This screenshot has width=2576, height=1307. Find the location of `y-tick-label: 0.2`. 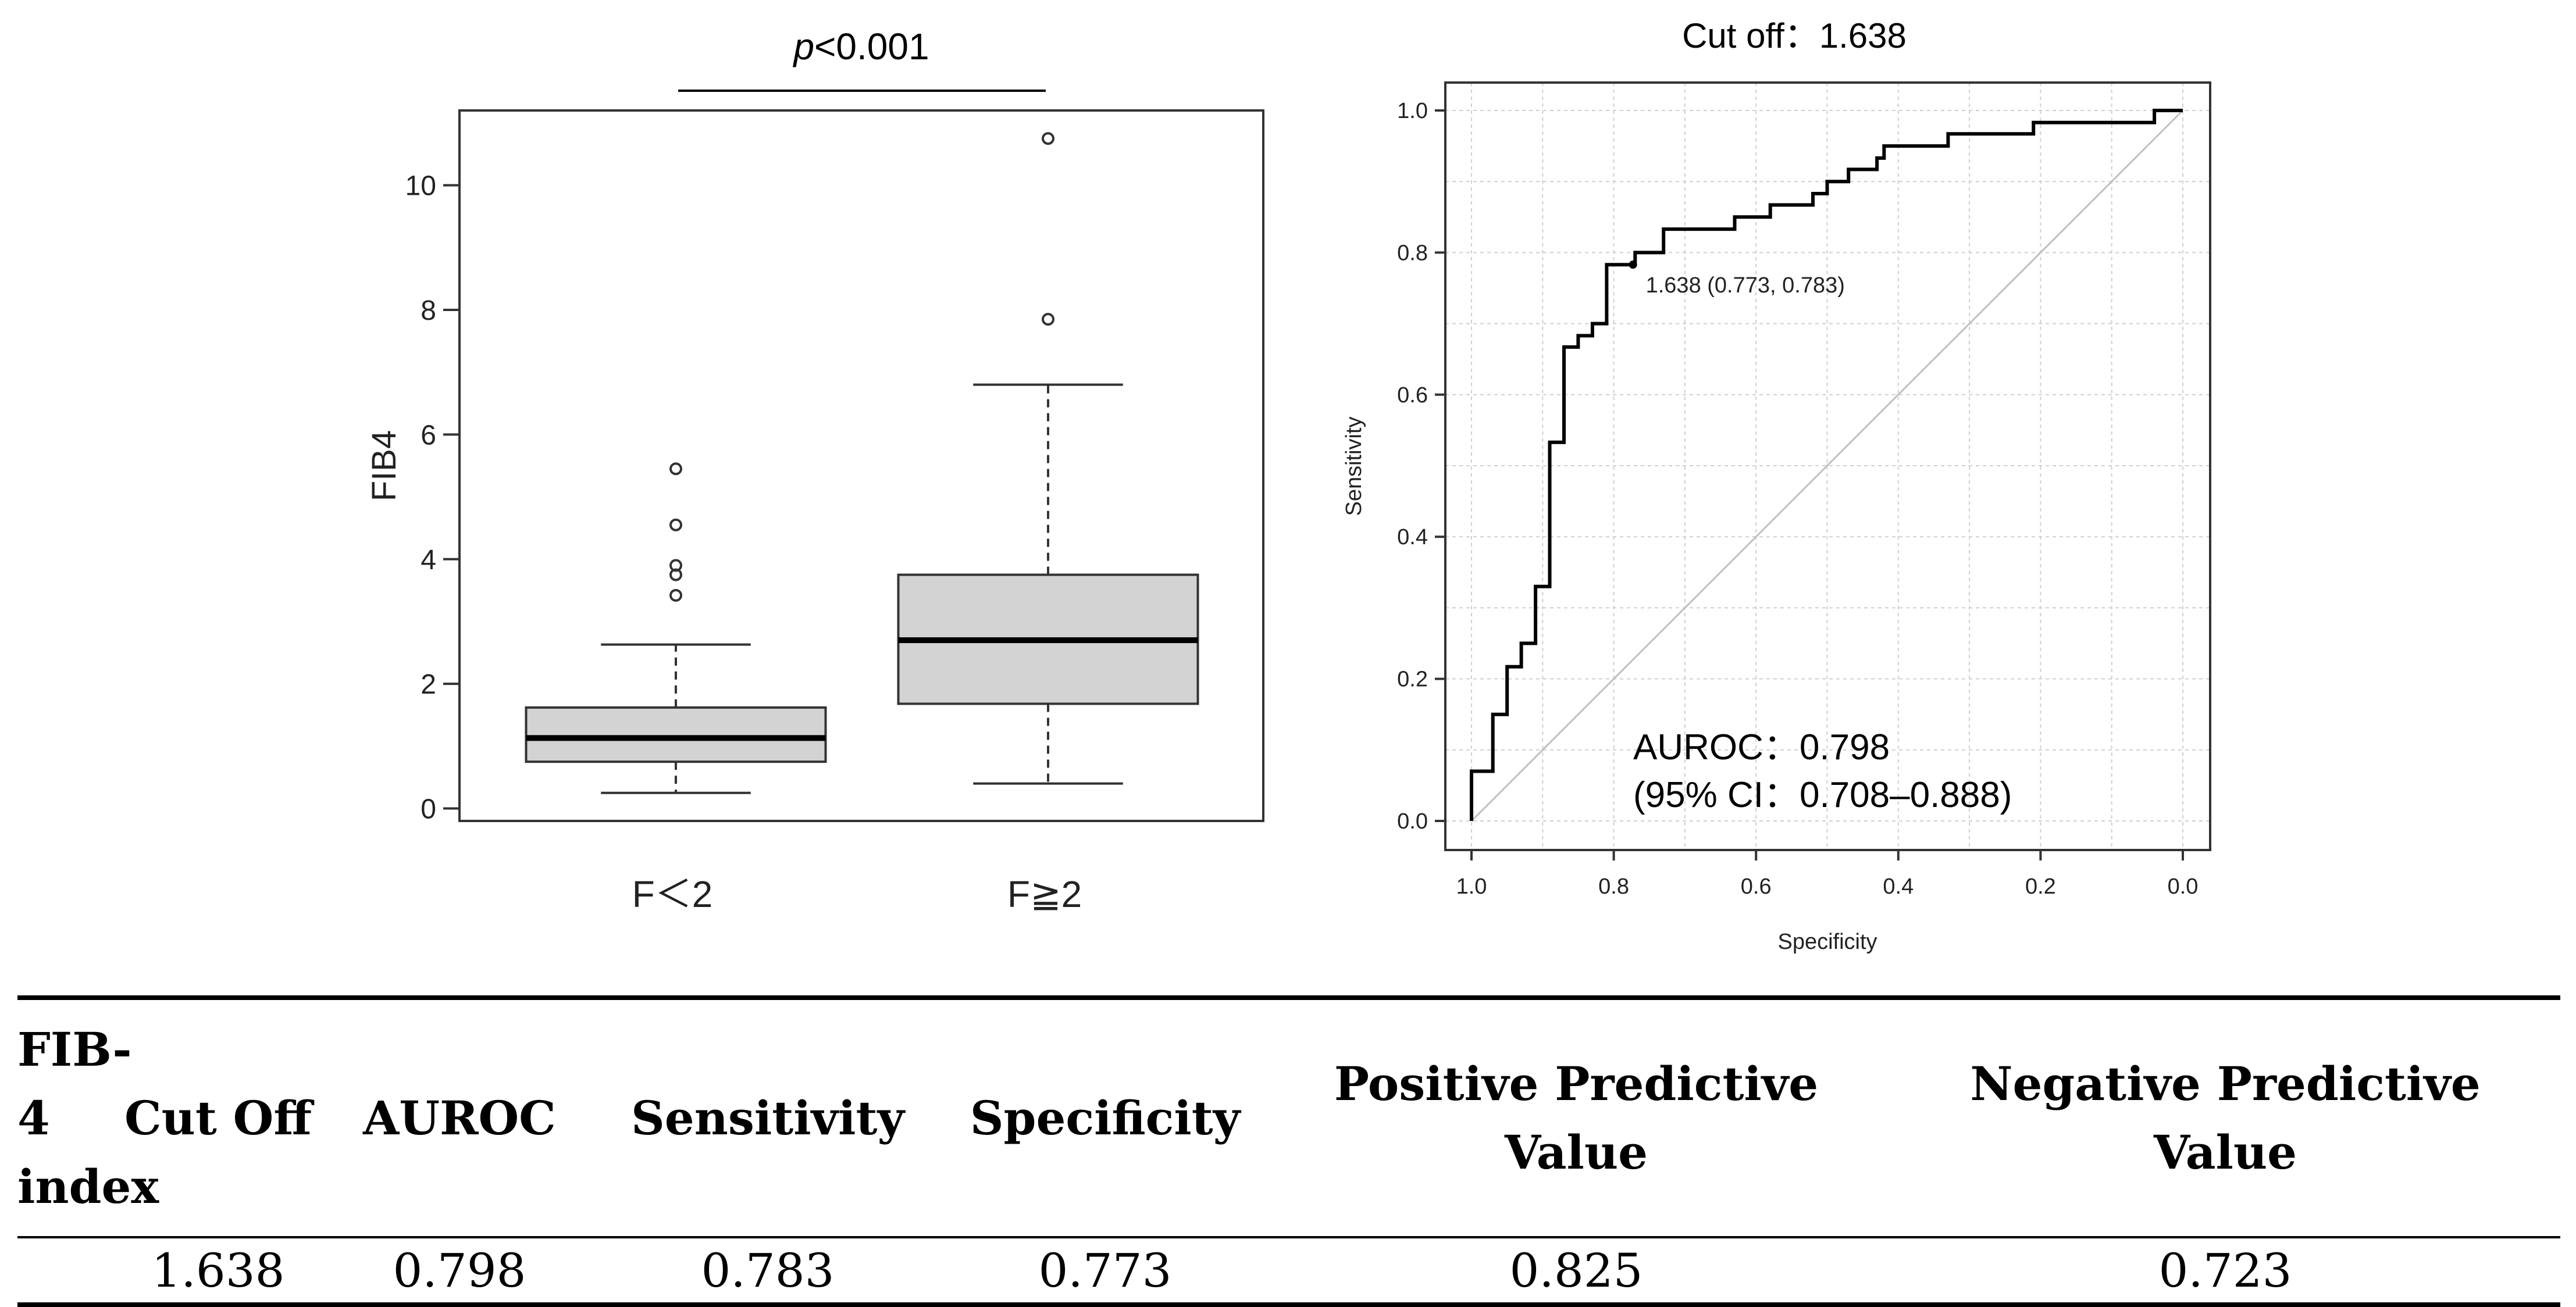

y-tick-label: 0.2 is located at coordinates (1412, 679).